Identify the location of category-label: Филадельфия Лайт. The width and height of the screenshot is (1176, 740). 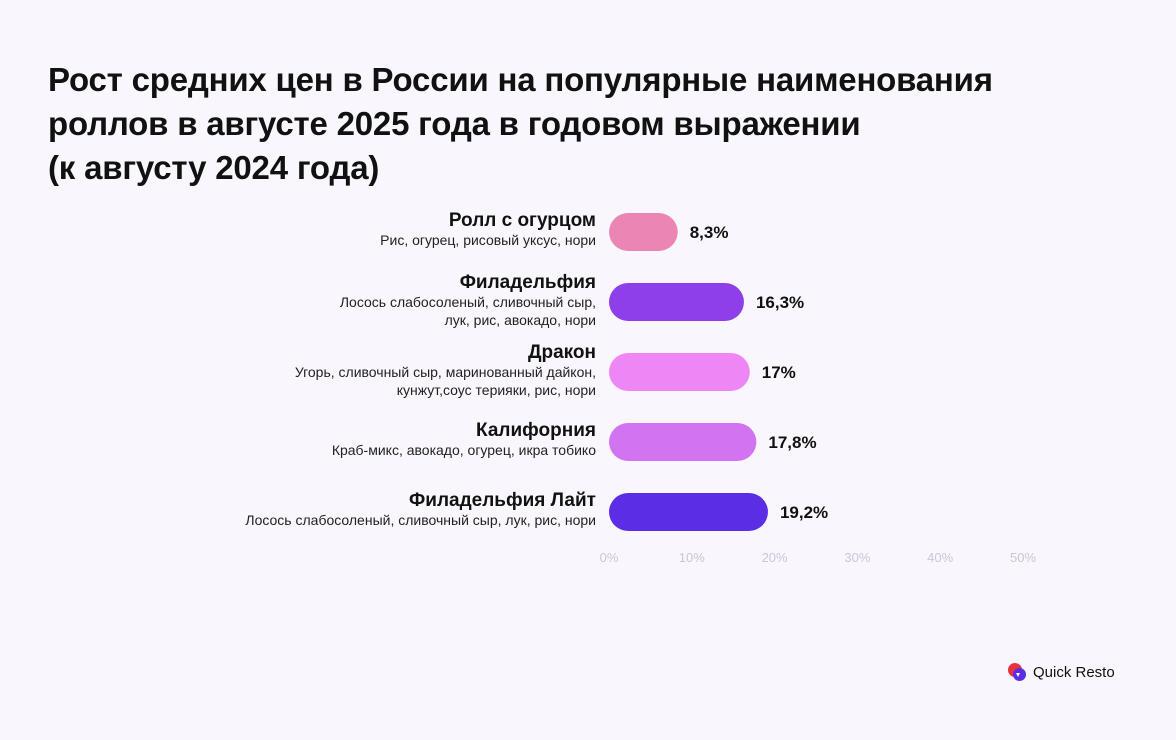
(502, 500).